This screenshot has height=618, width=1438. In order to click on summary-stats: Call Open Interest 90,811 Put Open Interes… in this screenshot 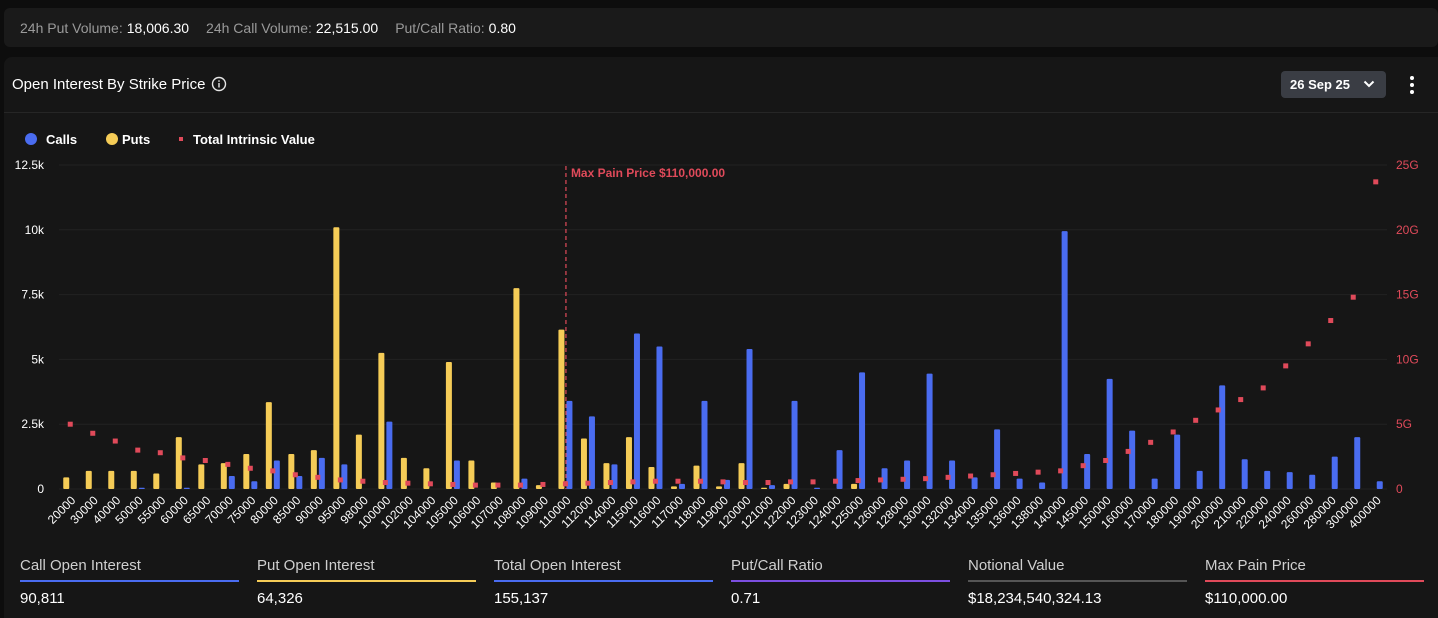, I will do `click(722, 584)`.